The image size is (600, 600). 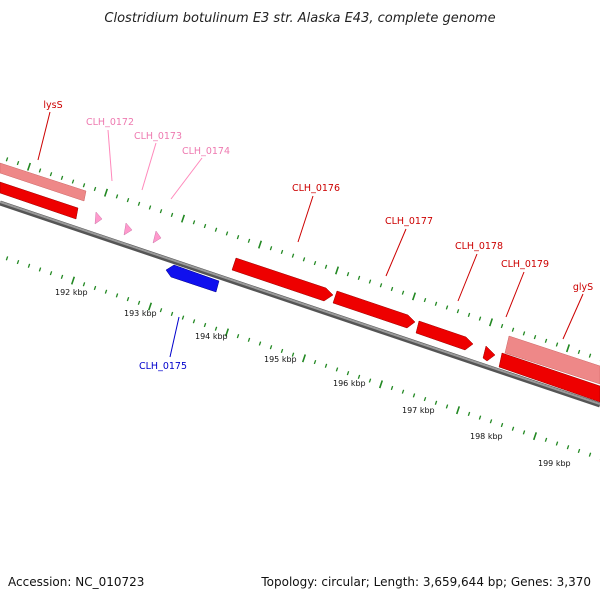 I want to click on kbp-label: 195 kbp, so click(x=280, y=359).